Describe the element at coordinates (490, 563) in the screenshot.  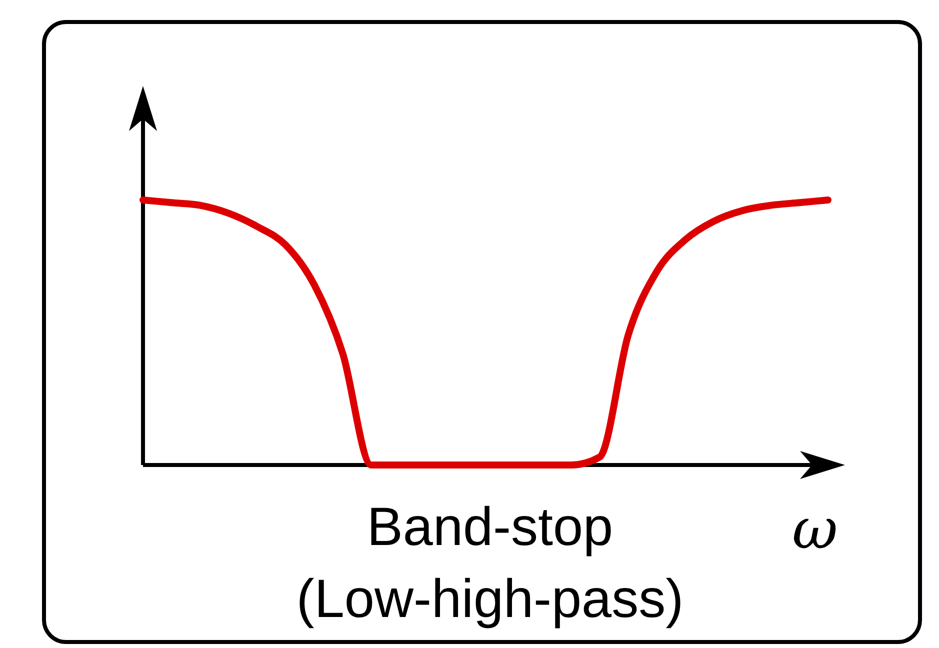
I see `text: Band-stop (Low-high-pass)` at that location.